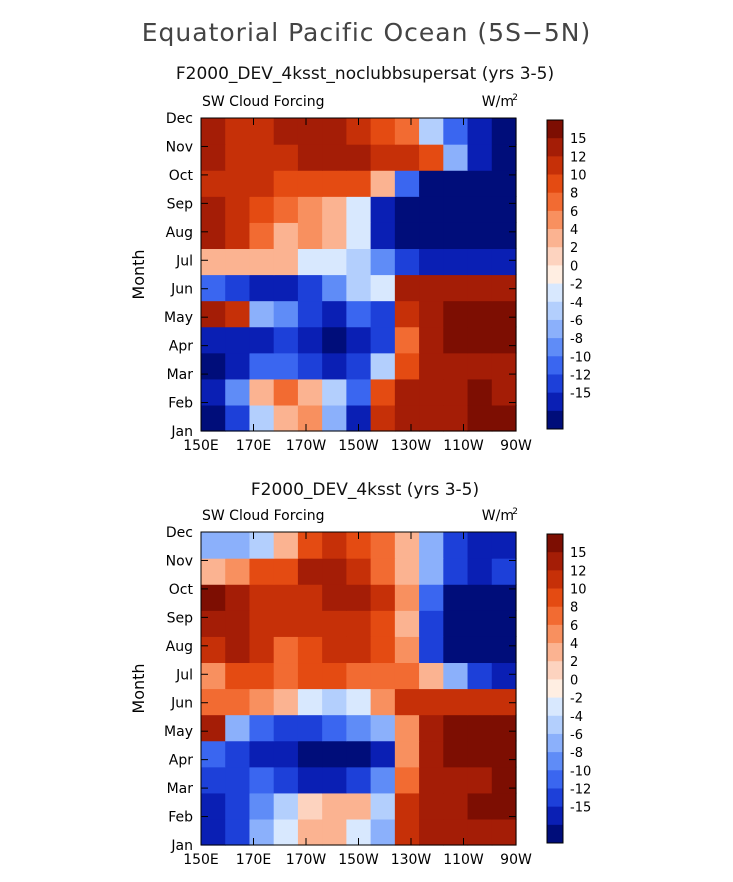 This screenshot has width=733, height=882. Describe the element at coordinates (576, 285) in the screenshot. I see `panel-1-colorbar-label-8: -2` at that location.